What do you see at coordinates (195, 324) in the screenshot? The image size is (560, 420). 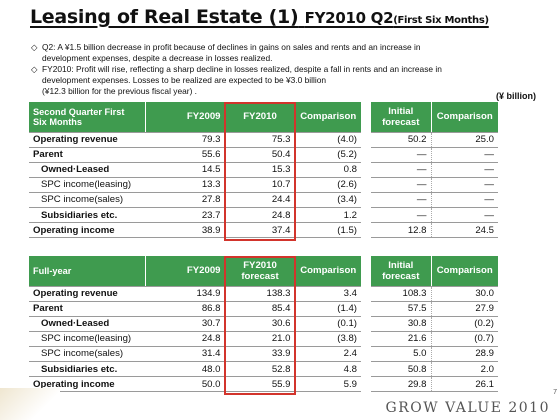 I see `table-row: Owned·Leased 30.7 30.6 (0.1)` at bounding box center [195, 324].